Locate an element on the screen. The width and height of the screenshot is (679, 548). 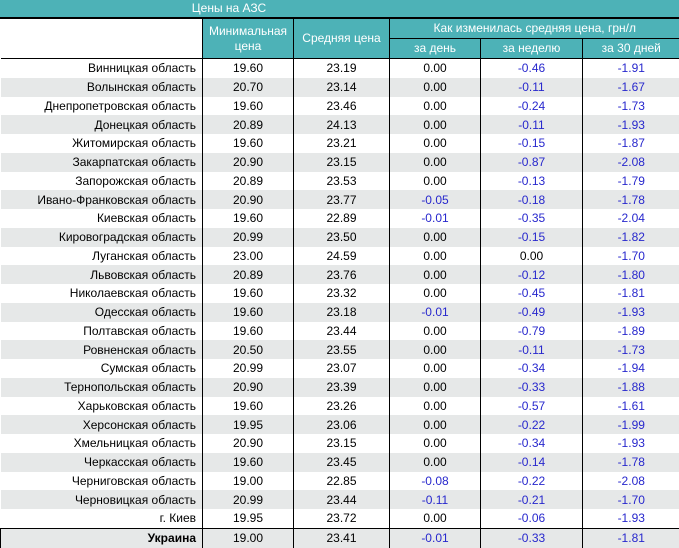
change-day-cell: -0.08 is located at coordinates (435, 481).